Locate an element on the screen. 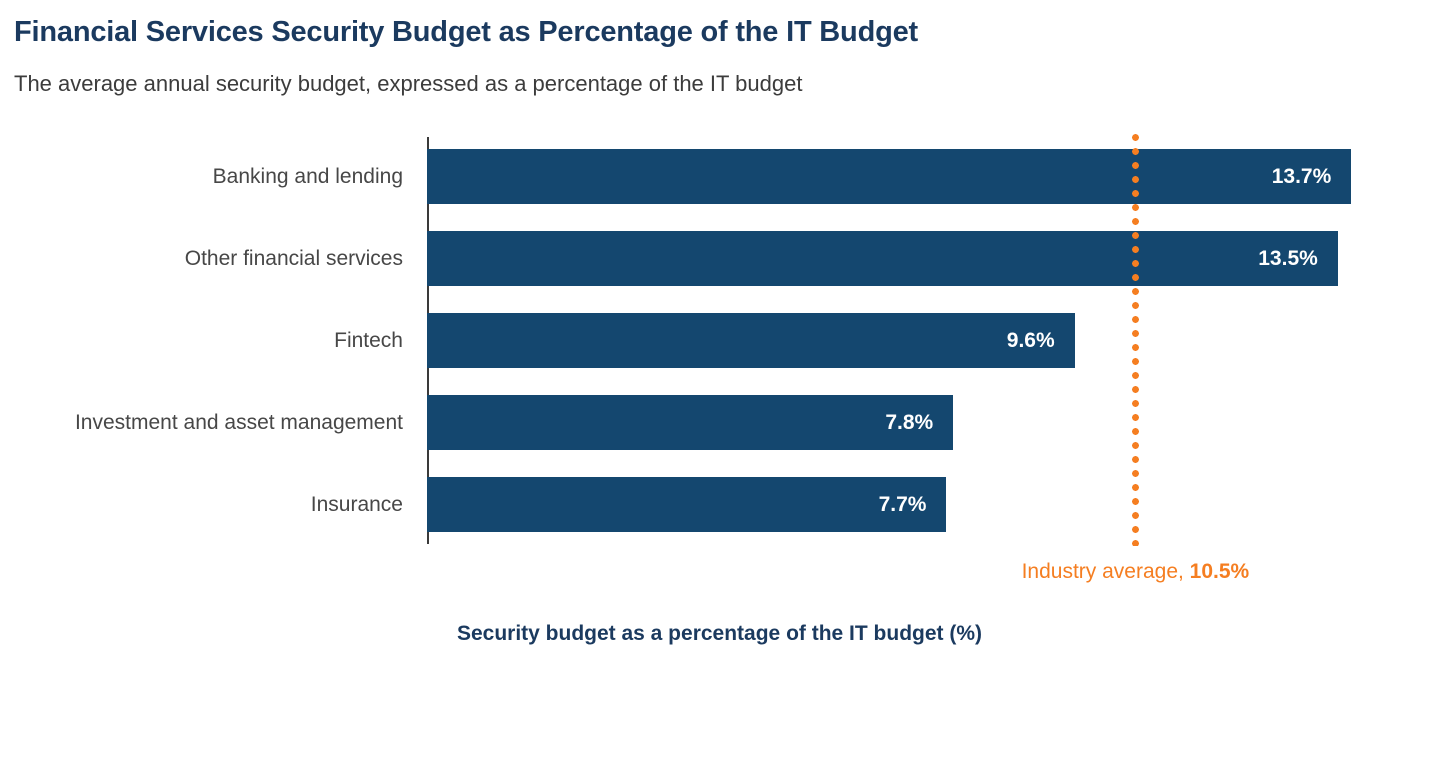 This screenshot has height=761, width=1439. chart-row: Insurance 7.7% is located at coordinates (719, 505).